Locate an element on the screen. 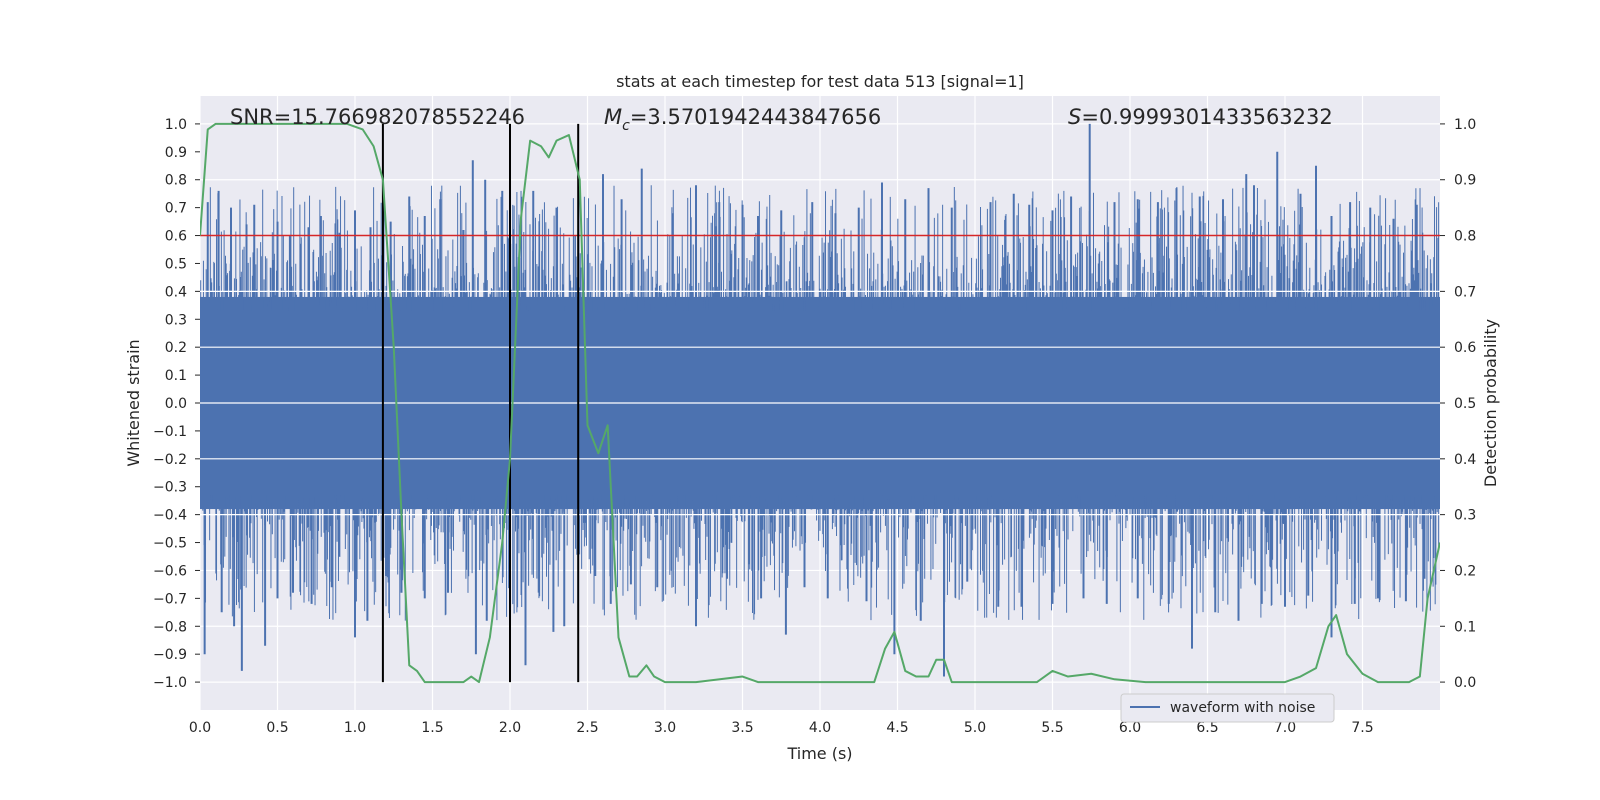 The height and width of the screenshot is (800, 1600). y-tick-label: 0.7 is located at coordinates (176, 209).